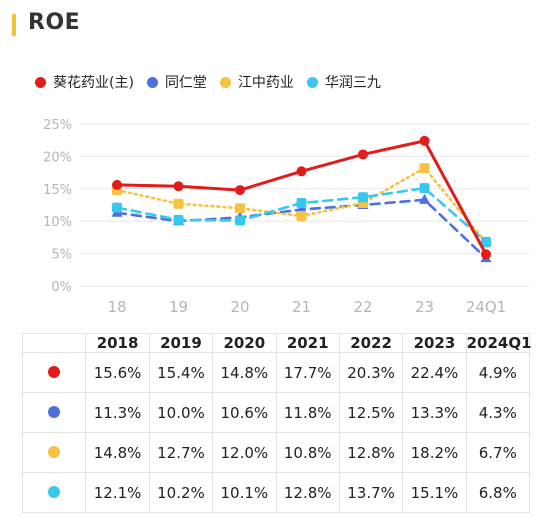 This screenshot has height=517, width=550. Describe the element at coordinates (54, 343) in the screenshot. I see `table-corner-cell` at that location.